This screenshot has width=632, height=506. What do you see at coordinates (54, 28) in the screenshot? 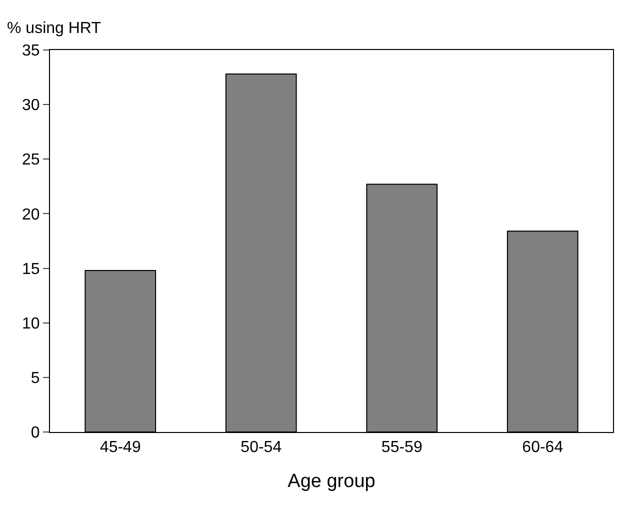
I see `y-axis-title: % using HRT` at bounding box center [54, 28].